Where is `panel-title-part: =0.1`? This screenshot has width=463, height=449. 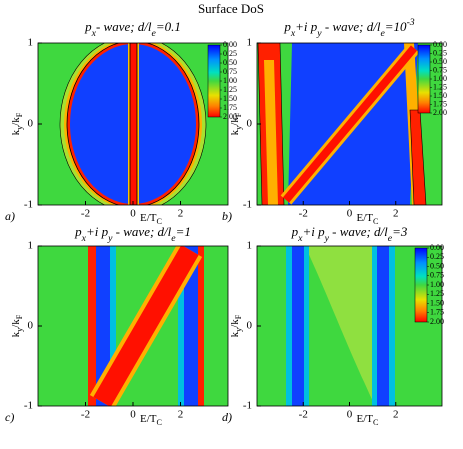 panel-title-part: =0.1 is located at coordinates (168, 26).